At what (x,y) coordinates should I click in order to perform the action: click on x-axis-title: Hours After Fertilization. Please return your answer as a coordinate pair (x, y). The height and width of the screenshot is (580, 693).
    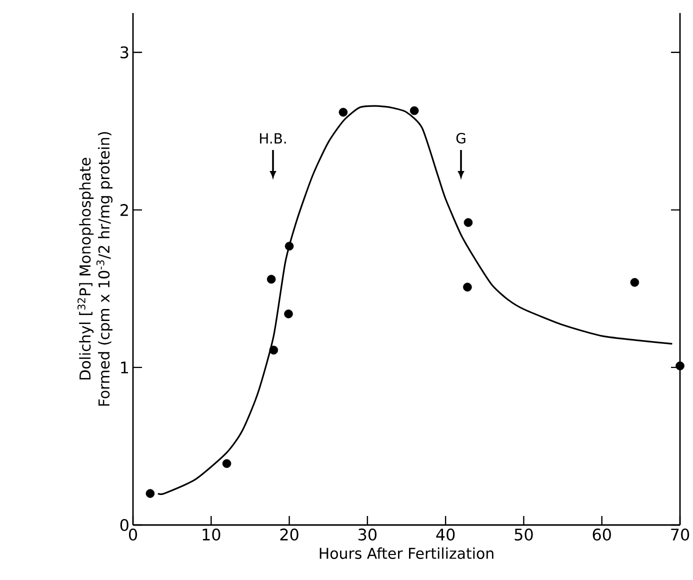
    Looking at the image, I should click on (407, 553).